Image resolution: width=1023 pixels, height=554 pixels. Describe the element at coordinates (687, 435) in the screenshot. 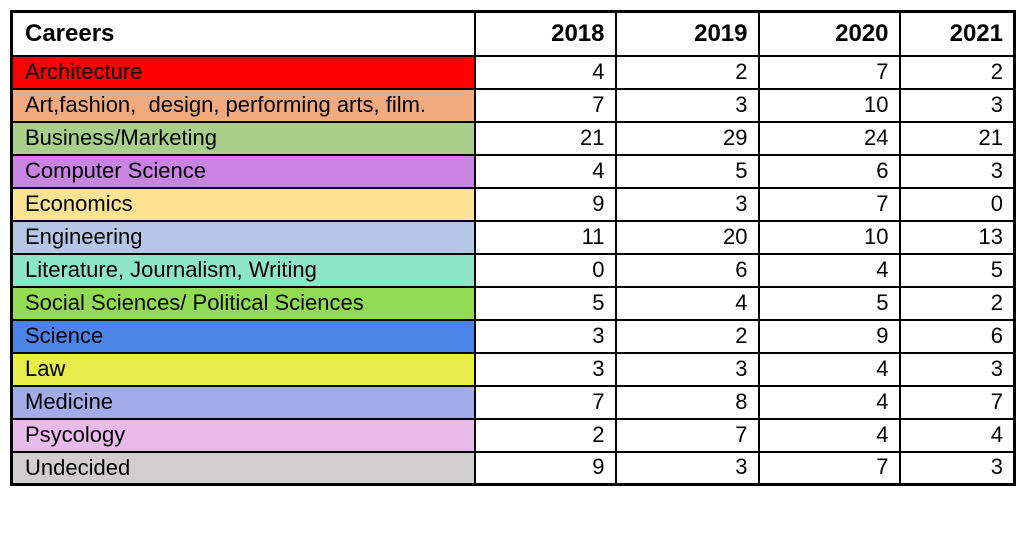

I see `value-cell-2019: 7` at that location.